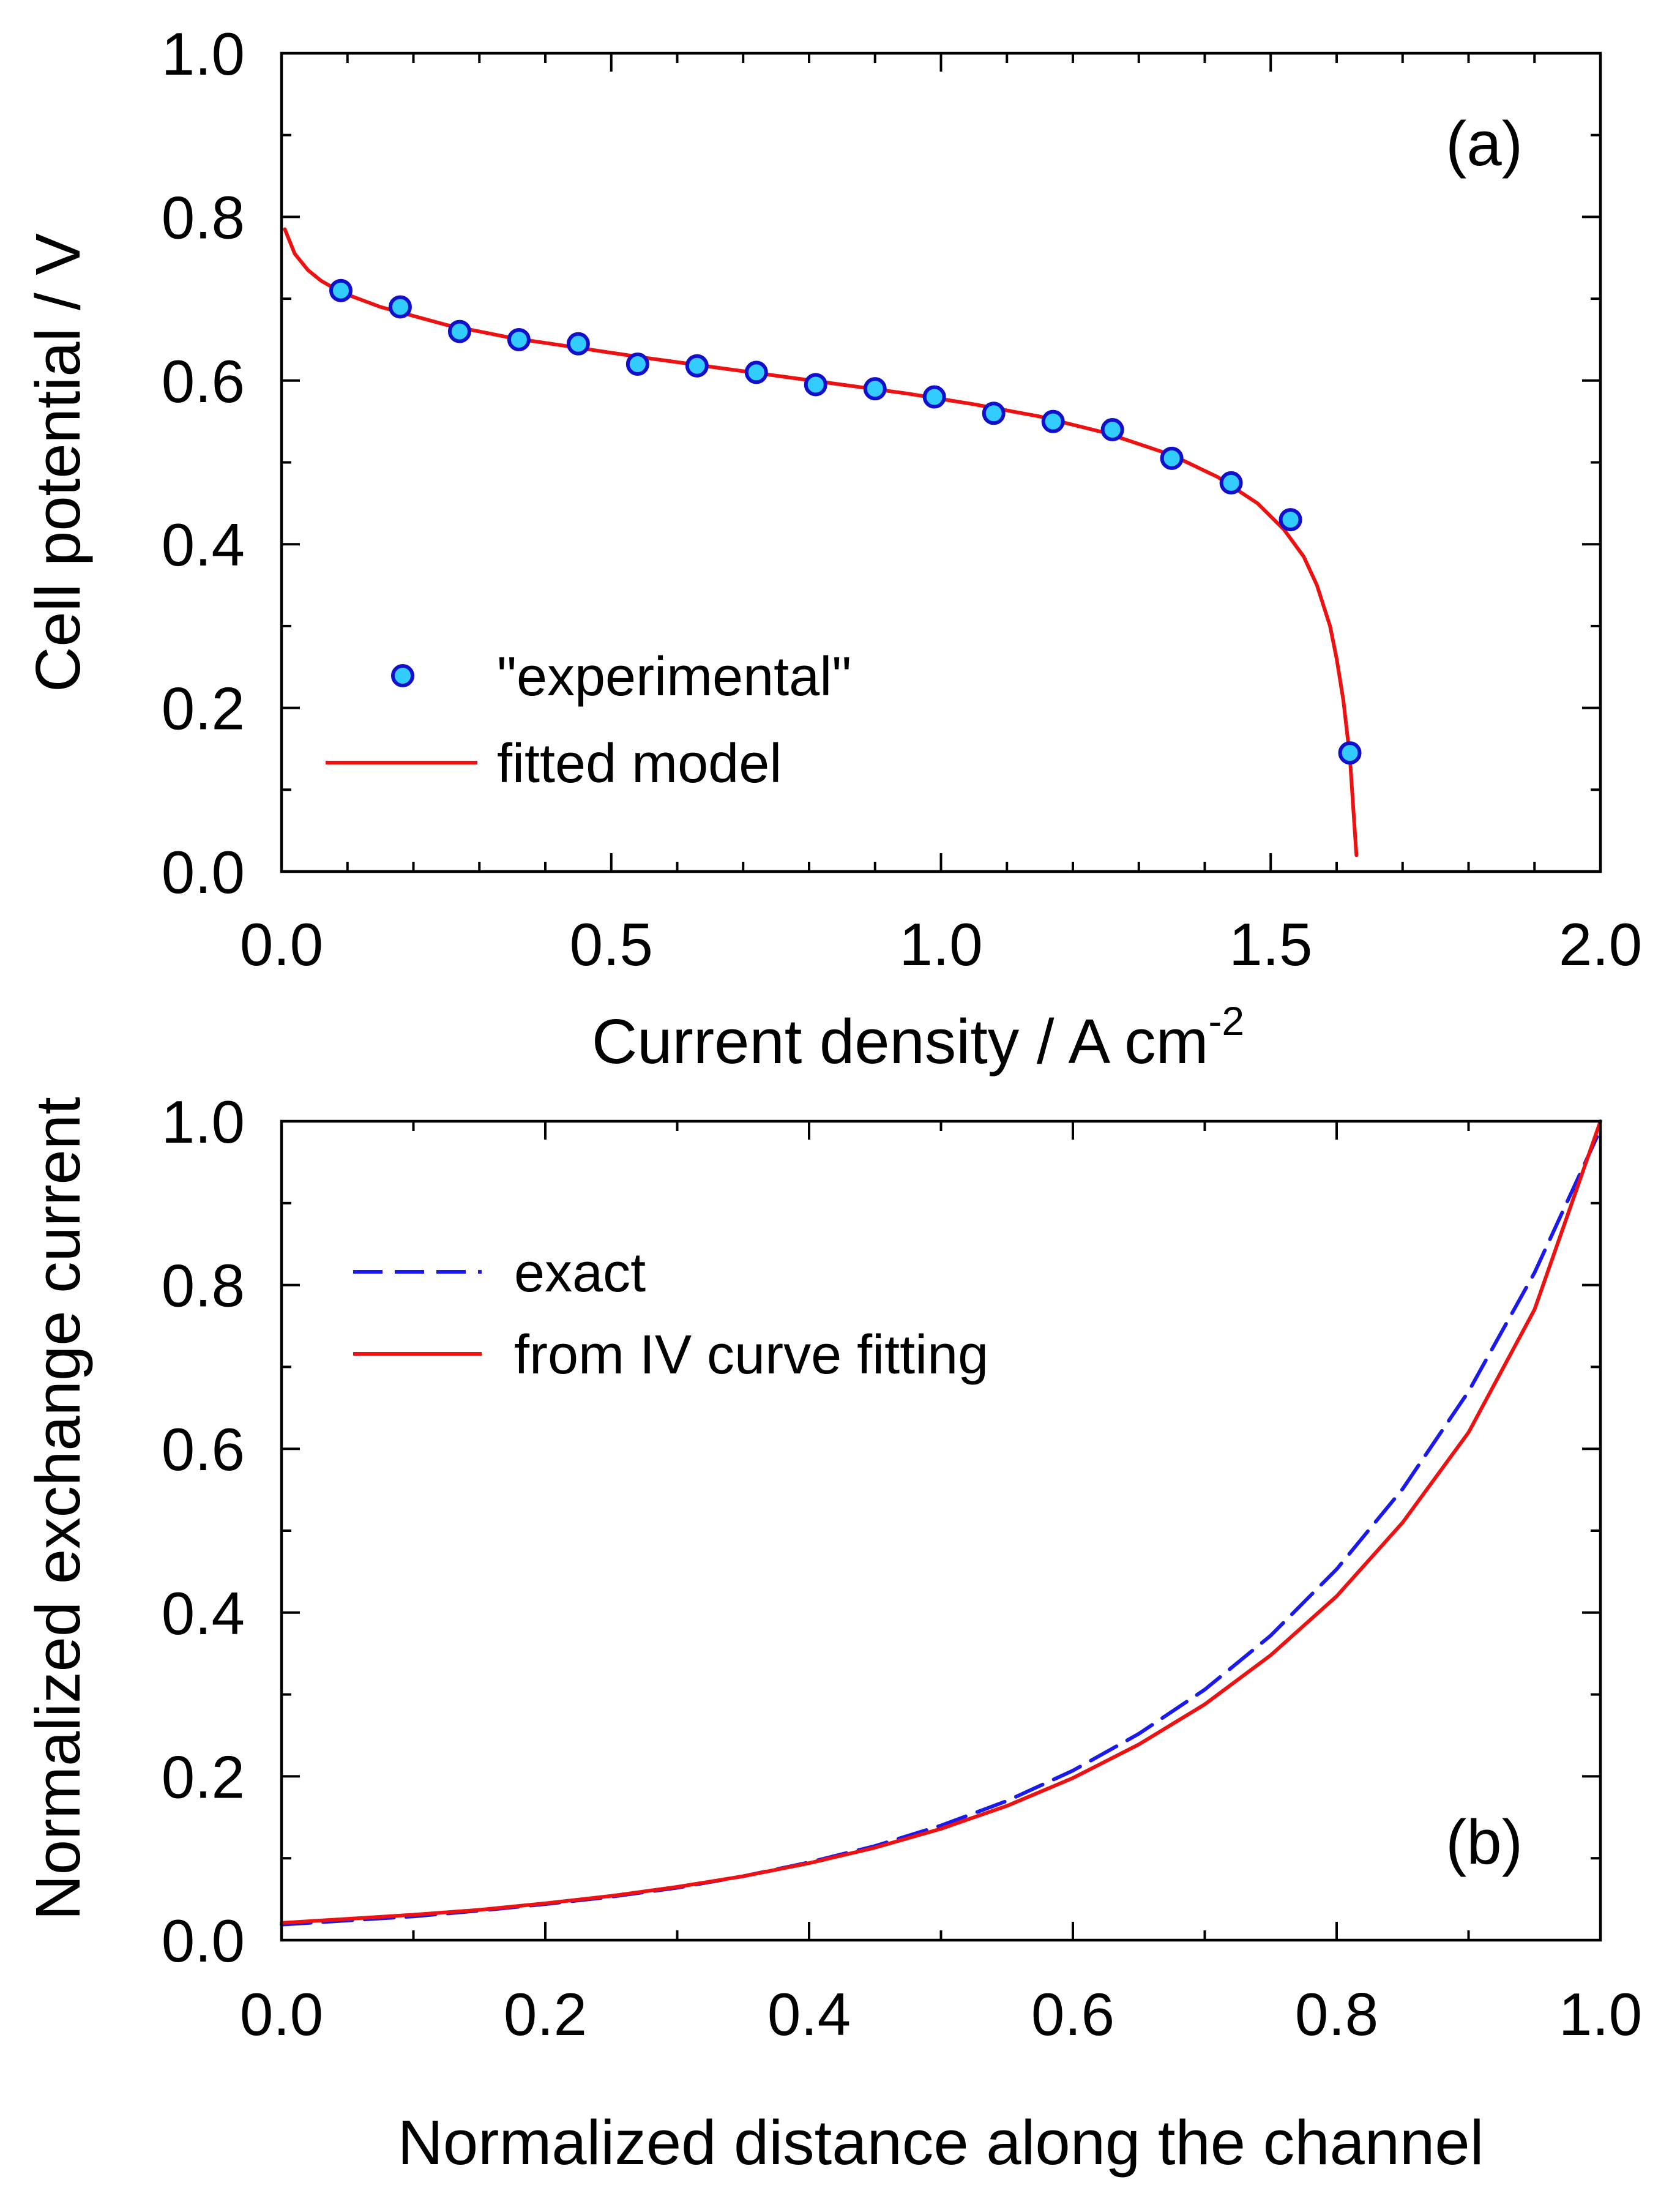  Describe the element at coordinates (545, 2015) in the screenshot. I see `x-tick-label: 0.2` at that location.